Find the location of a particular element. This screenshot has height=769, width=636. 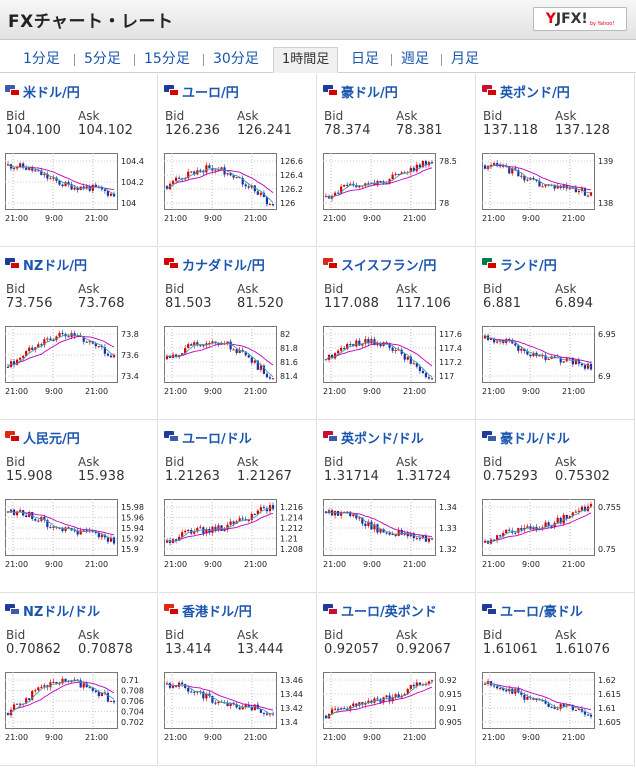

candlestick-chart: 13.46 13.44 13.42 13.4 21:00 9:00 21:00 is located at coordinates (238, 710).